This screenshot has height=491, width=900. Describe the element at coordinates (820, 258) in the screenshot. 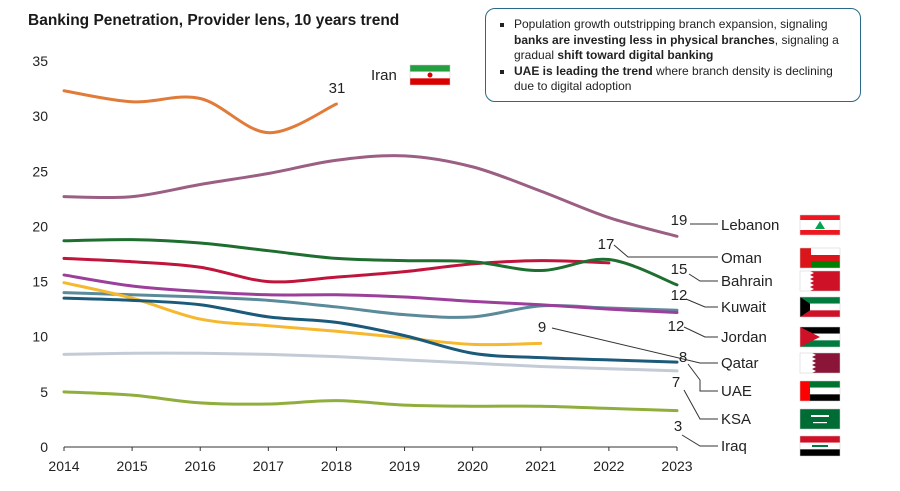

I see `oman-flag` at that location.